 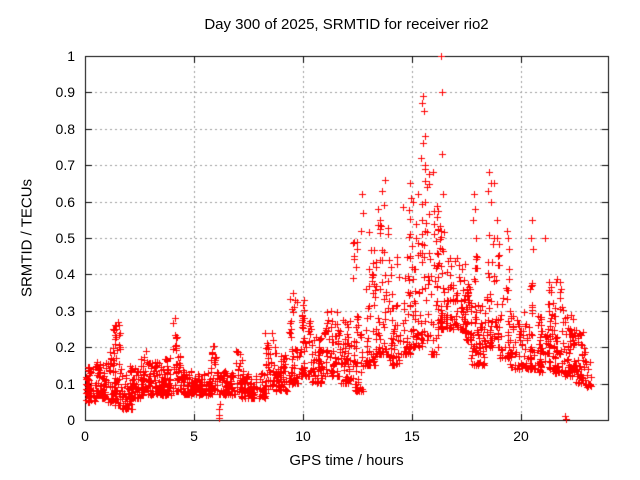 I want to click on x-tick-label: 15, so click(x=412, y=436).